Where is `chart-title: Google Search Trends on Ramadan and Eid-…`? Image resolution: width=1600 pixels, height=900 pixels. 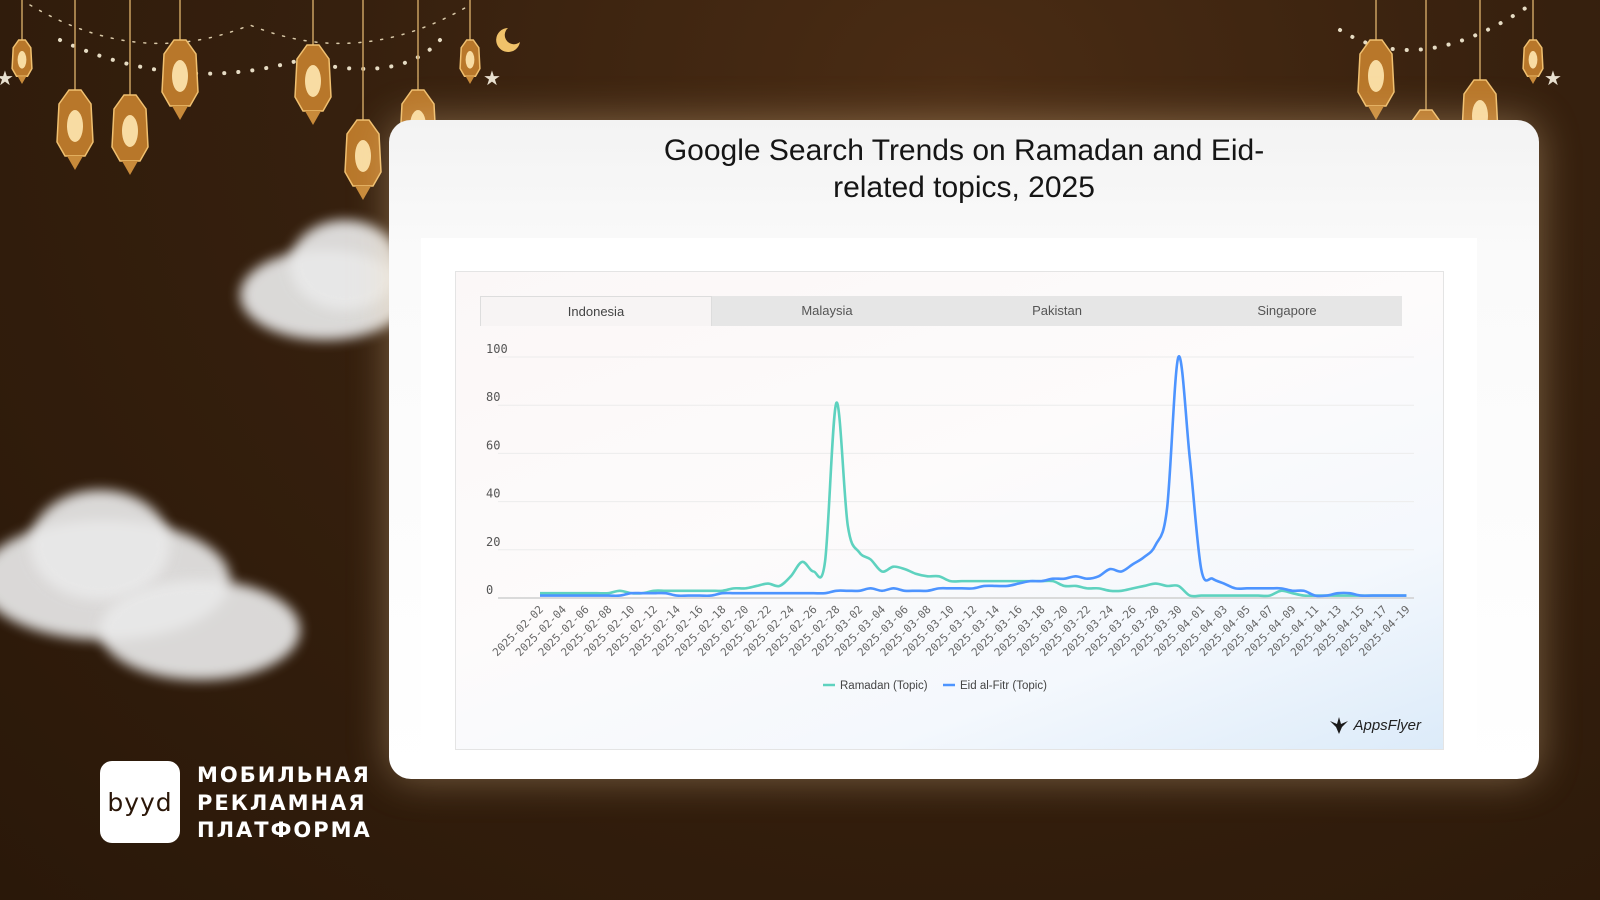
chart-title: Google Search Trends on Ramadan and Eid-… is located at coordinates (964, 169).